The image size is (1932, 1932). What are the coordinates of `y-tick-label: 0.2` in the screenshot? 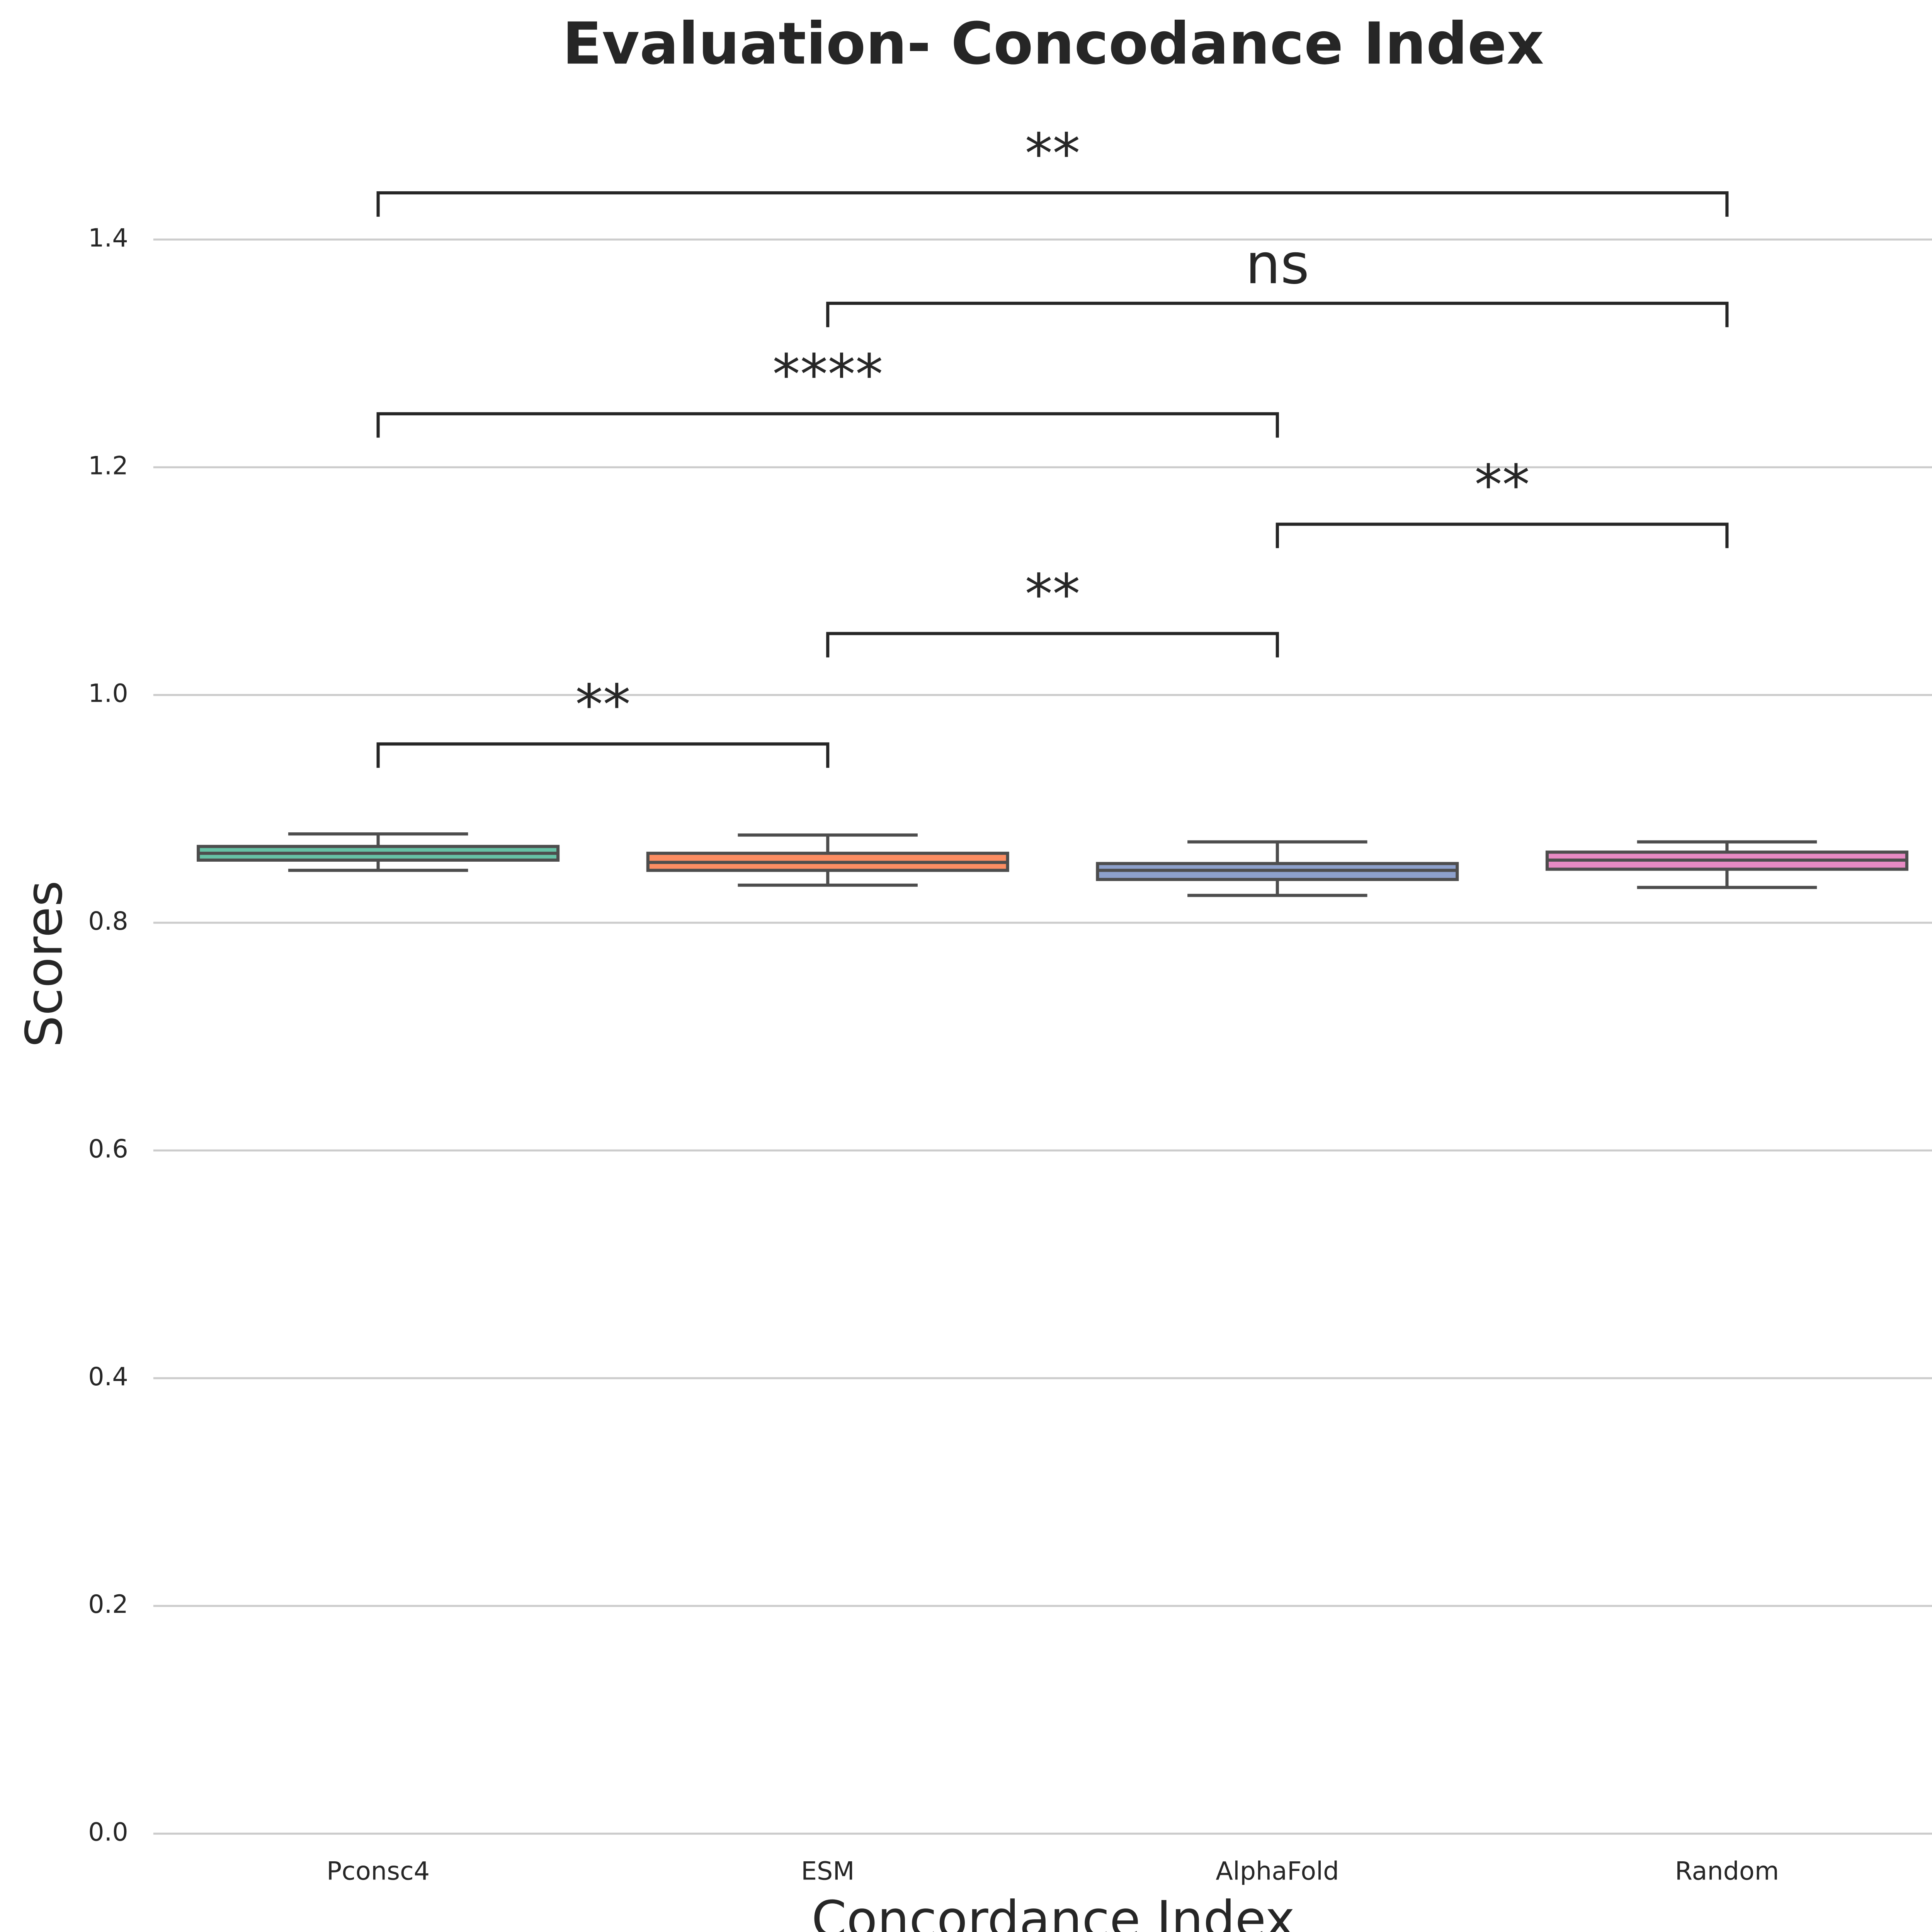 It's located at (108, 1604).